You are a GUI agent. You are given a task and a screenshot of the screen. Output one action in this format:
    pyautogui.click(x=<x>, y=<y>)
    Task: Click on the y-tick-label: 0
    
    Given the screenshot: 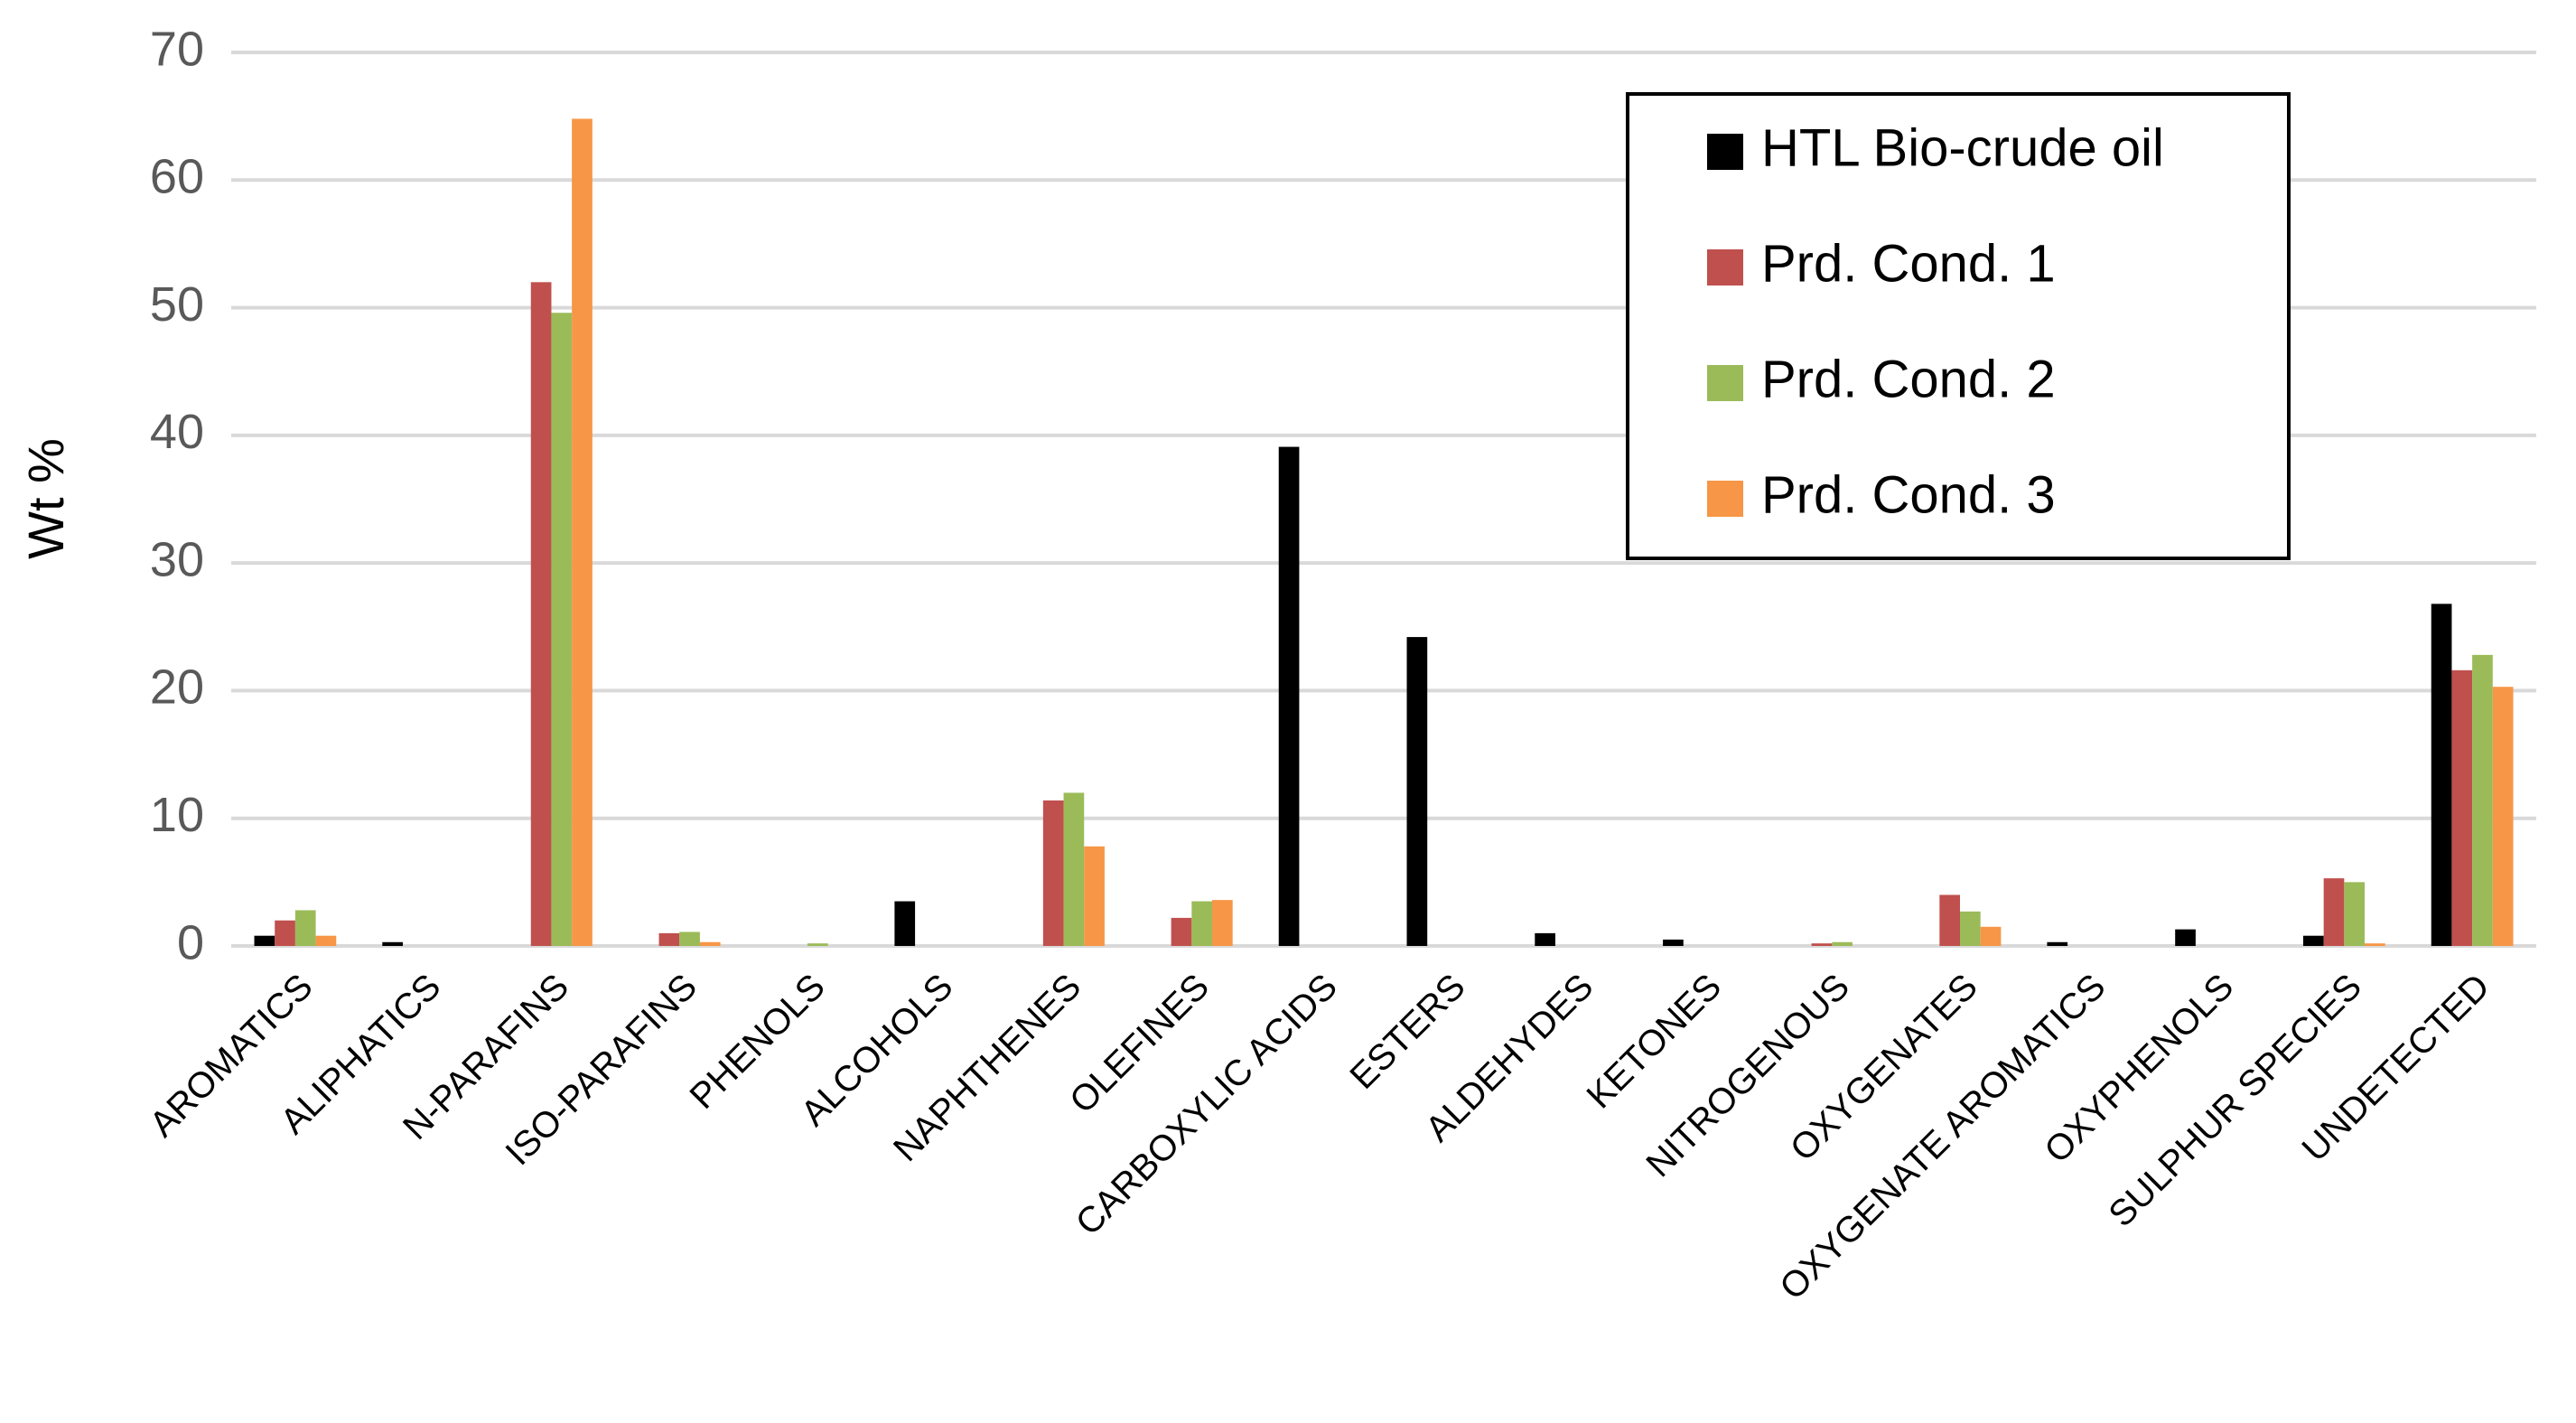 What is the action you would take?
    pyautogui.click(x=190, y=942)
    